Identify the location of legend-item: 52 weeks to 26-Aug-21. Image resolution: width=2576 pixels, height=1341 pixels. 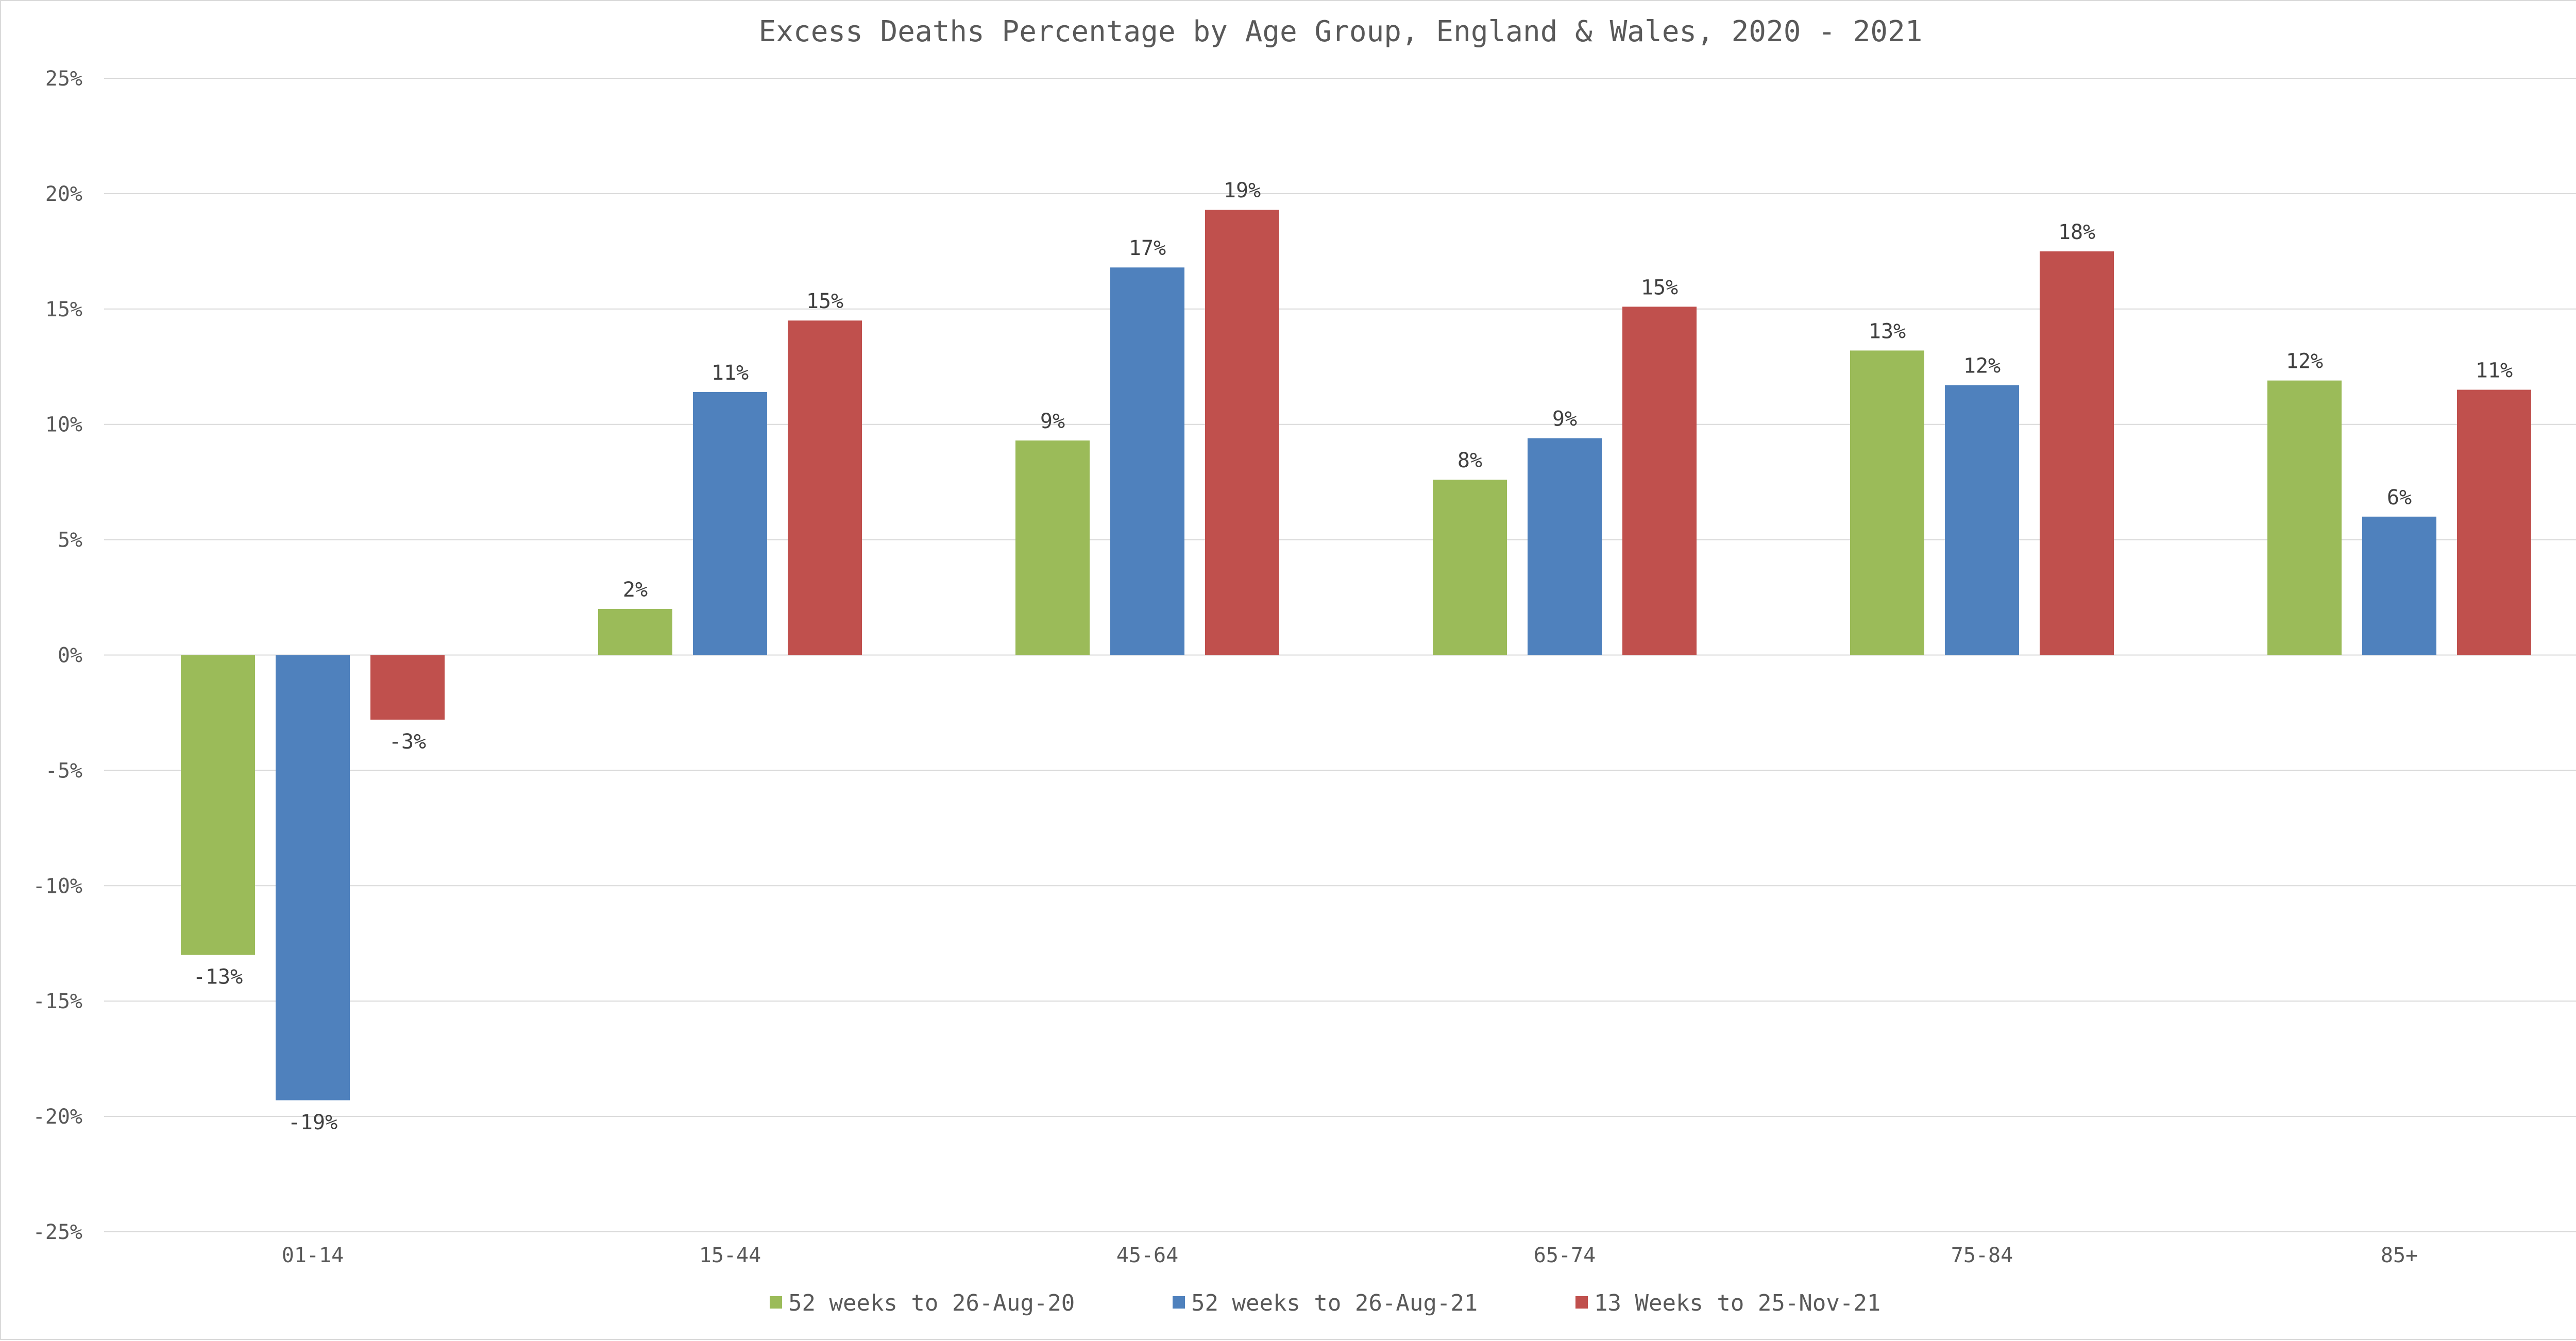
(1325, 1303).